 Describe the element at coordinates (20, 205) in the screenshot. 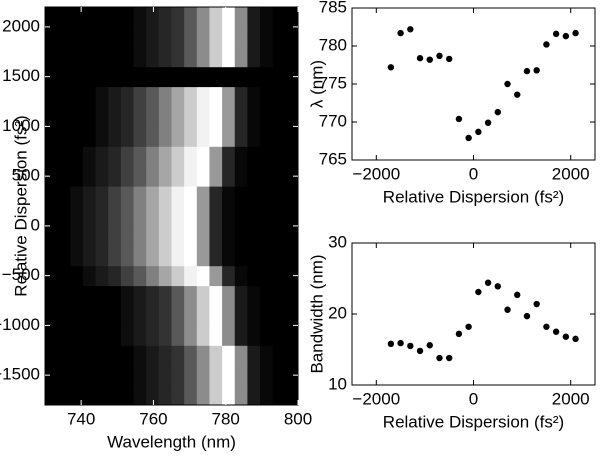

I see `y-axis-label: Relative Dispersion (fs²)` at that location.